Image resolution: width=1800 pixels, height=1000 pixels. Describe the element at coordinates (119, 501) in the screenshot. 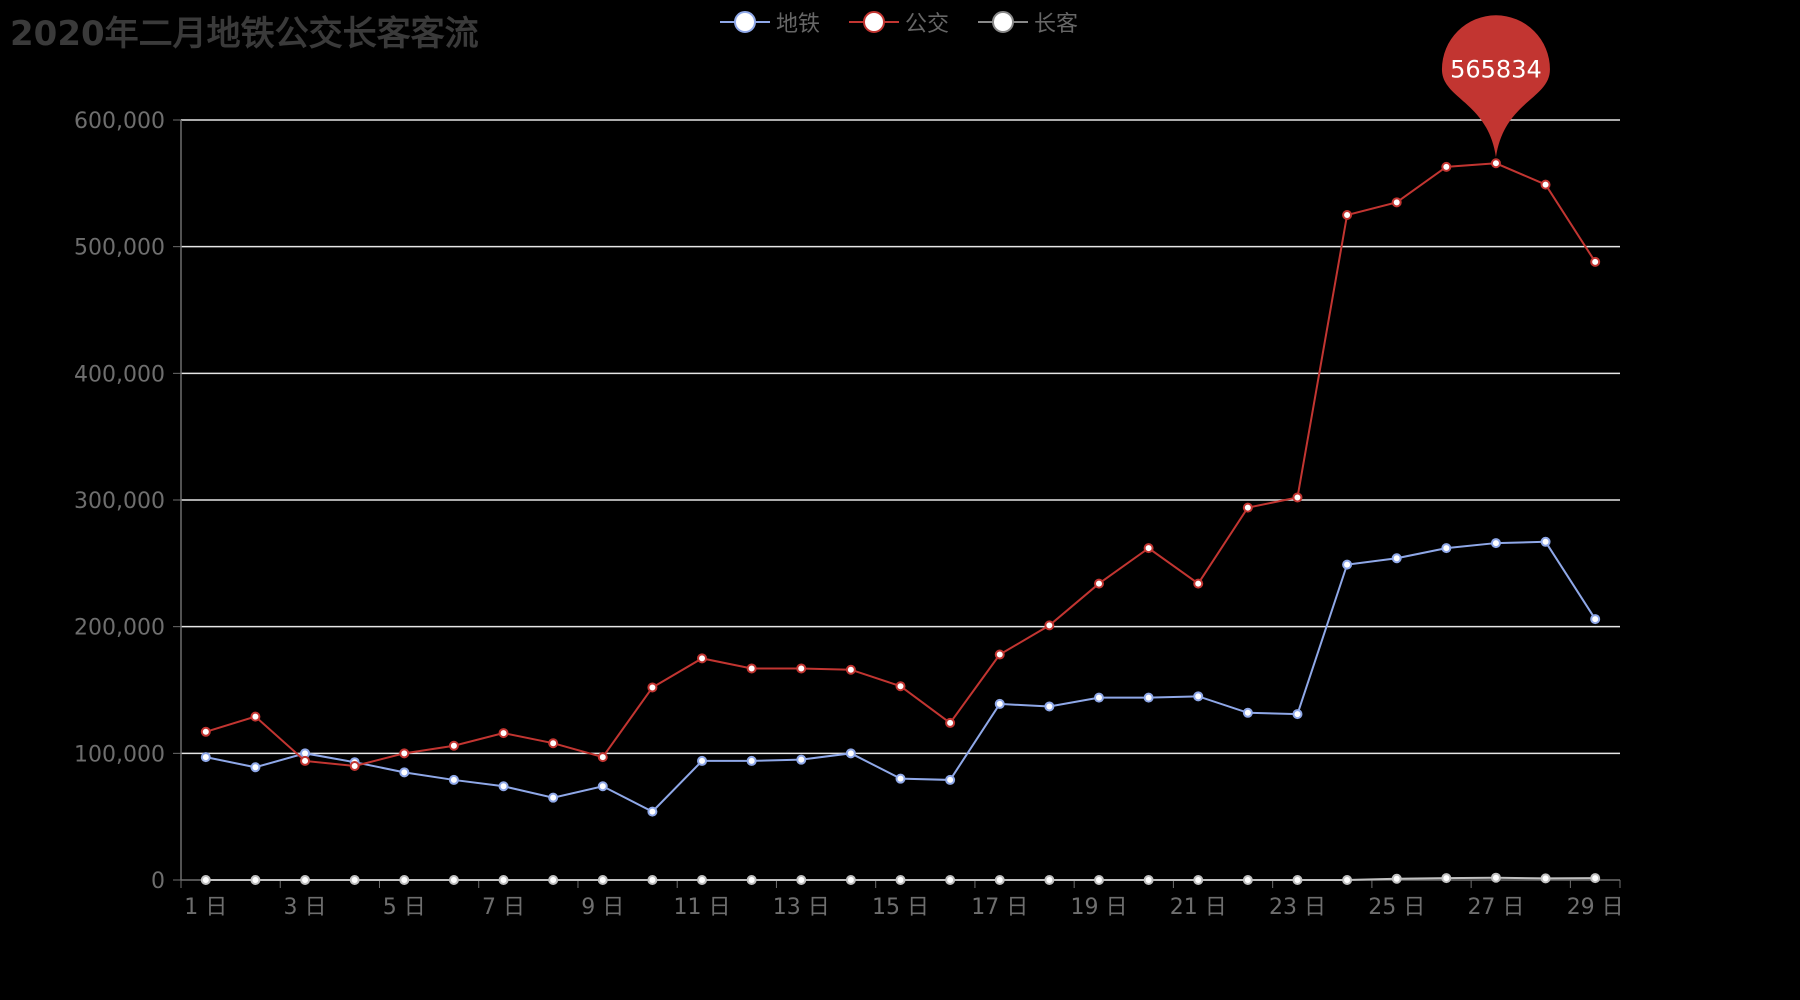

I see `y-tick-label: 300,000` at that location.